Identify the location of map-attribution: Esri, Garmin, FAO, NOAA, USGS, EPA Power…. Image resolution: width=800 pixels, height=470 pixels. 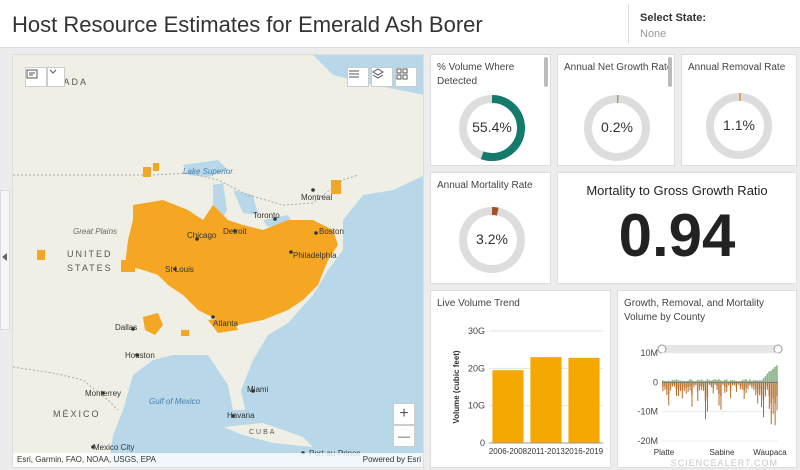
(218, 460).